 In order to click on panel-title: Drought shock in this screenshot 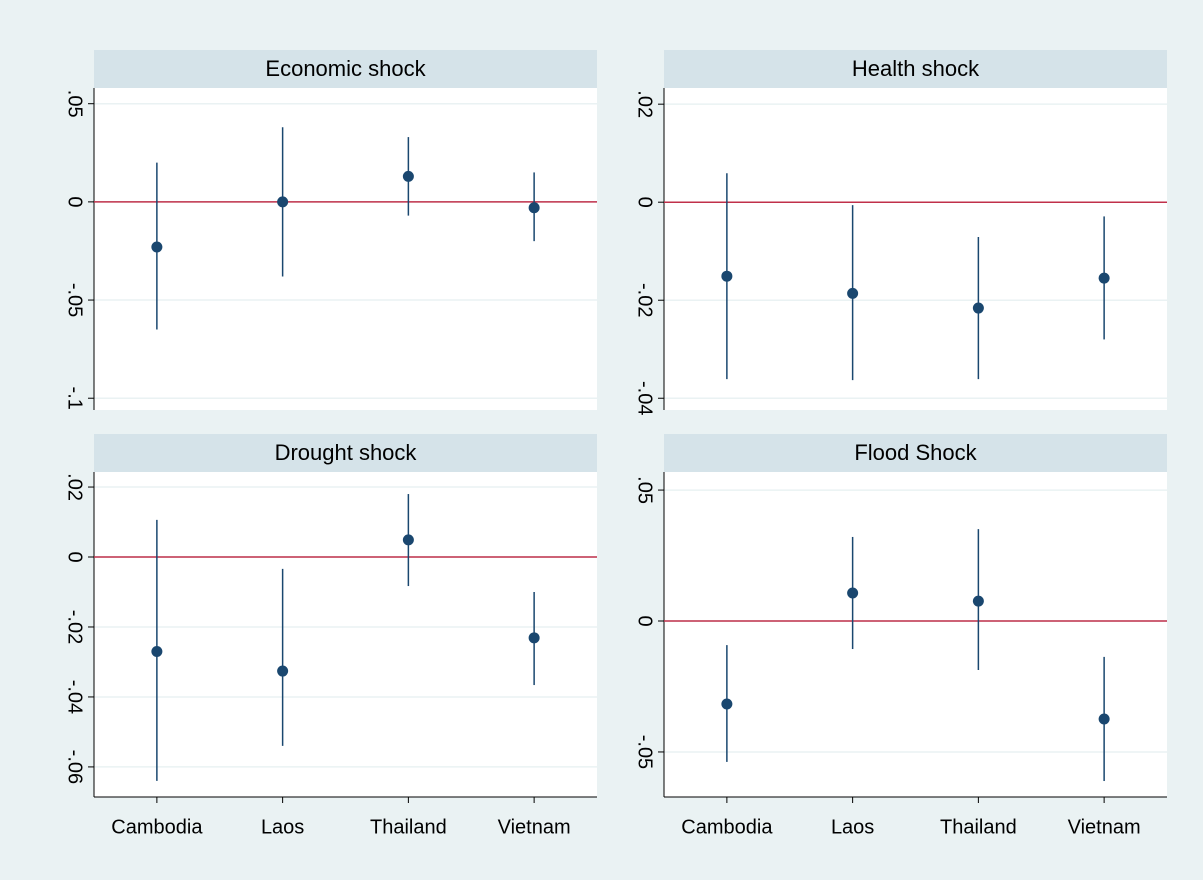, I will do `click(346, 452)`.